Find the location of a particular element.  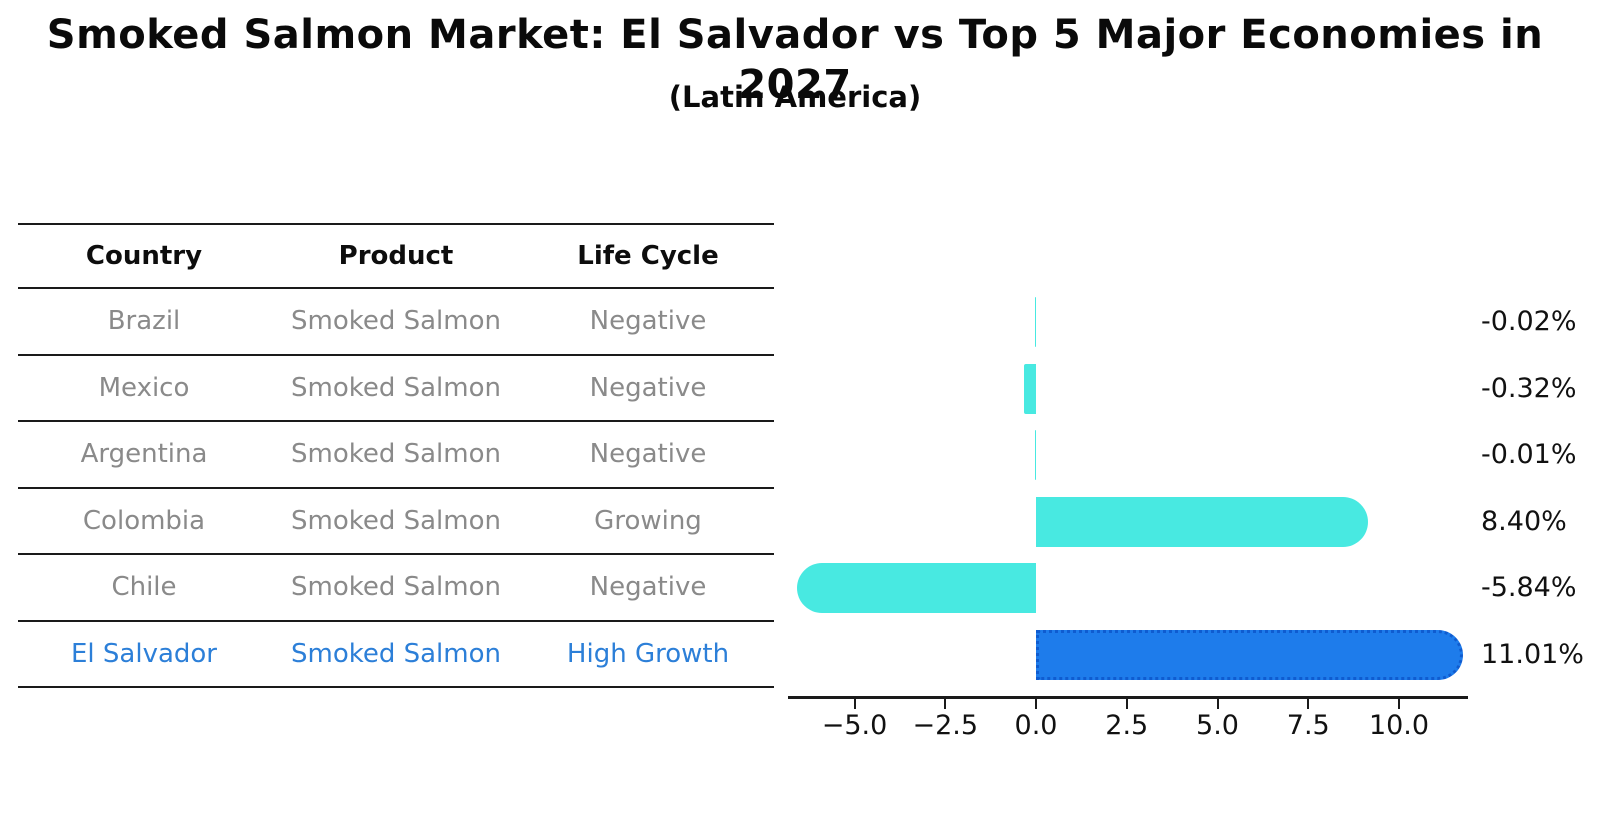

x-axis-tick-label: 7.5 is located at coordinates (1308, 725).